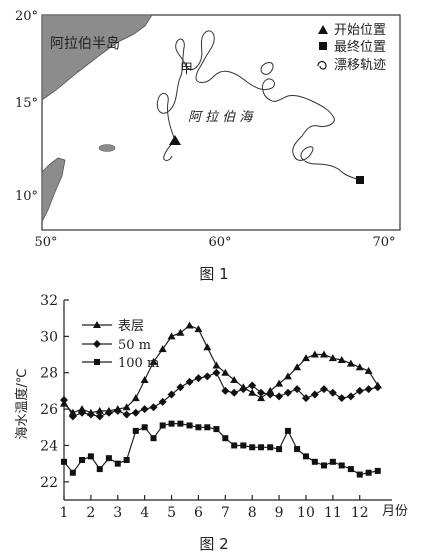 The width and height of the screenshot is (427, 556). What do you see at coordinates (49, 446) in the screenshot?
I see `y-tick-label: 24` at bounding box center [49, 446].